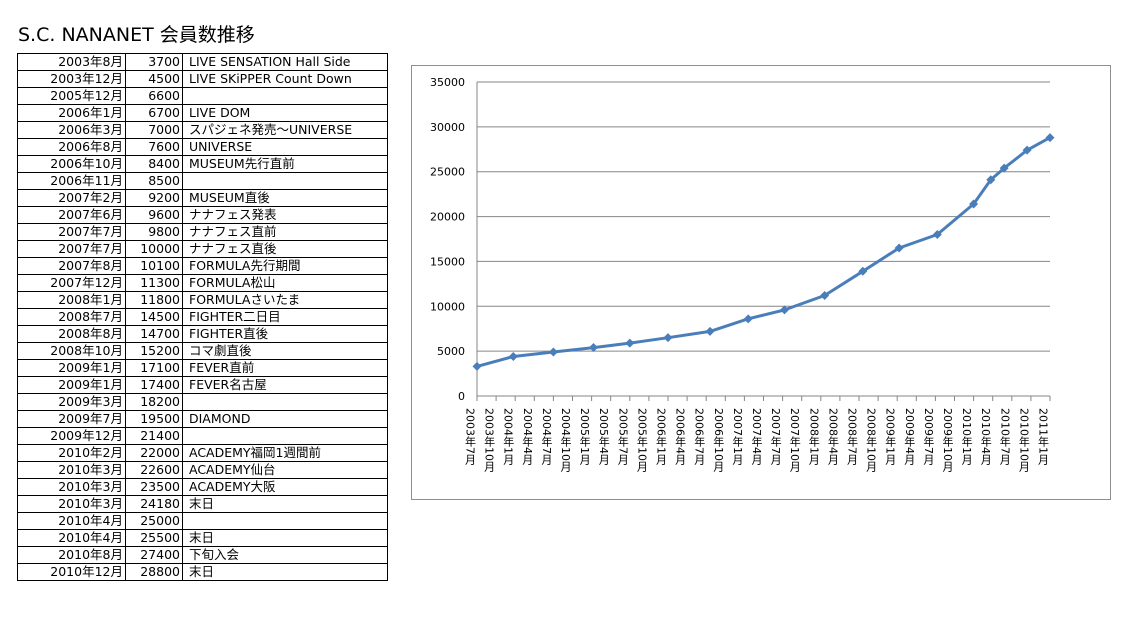 This screenshot has width=1129, height=629. What do you see at coordinates (154, 572) in the screenshot?
I see `members-cell: 28800` at bounding box center [154, 572].